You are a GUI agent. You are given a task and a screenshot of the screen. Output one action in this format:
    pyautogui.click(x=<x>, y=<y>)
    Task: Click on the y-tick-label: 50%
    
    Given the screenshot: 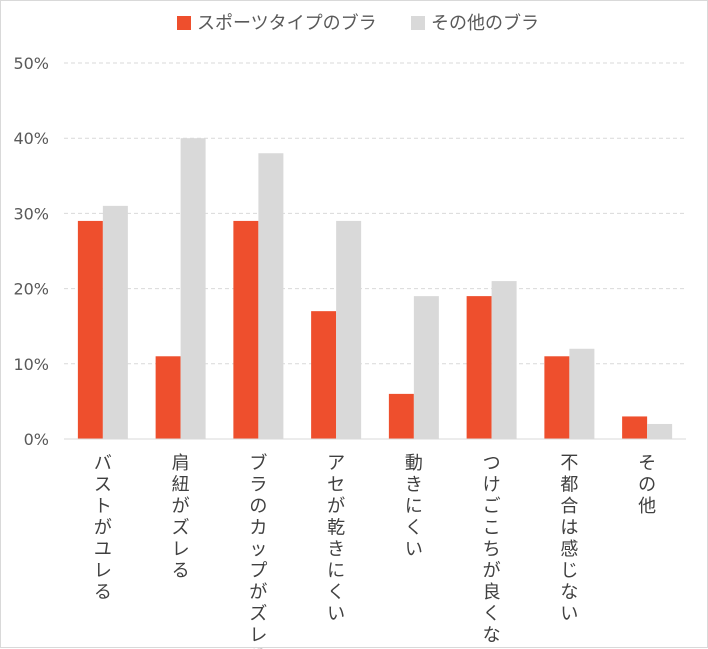 What is the action you would take?
    pyautogui.click(x=31, y=63)
    